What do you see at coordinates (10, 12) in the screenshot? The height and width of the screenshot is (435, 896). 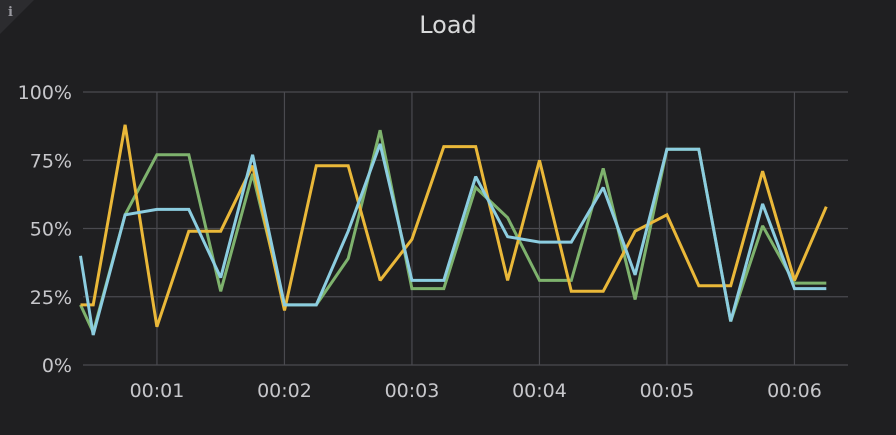 I see `info-icon: i` at bounding box center [10, 12].